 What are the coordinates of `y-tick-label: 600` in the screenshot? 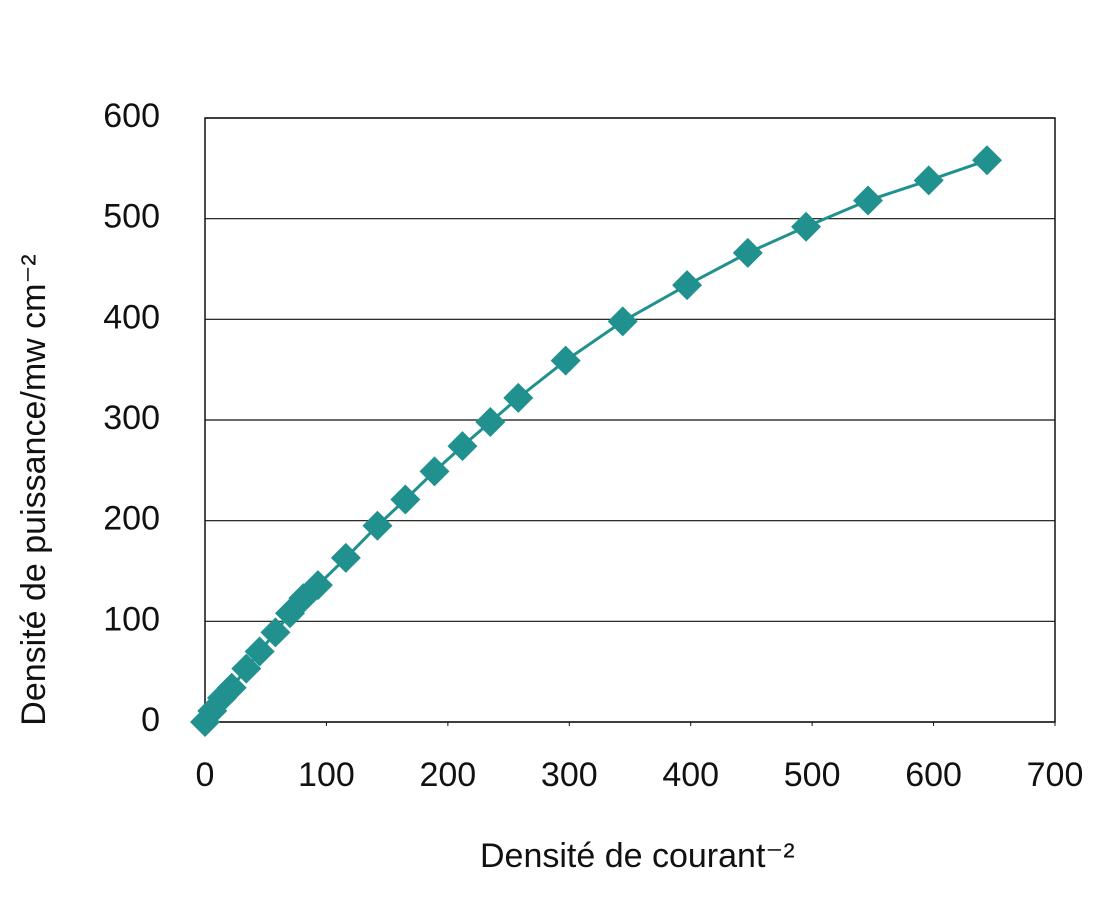 It's located at (131, 116).